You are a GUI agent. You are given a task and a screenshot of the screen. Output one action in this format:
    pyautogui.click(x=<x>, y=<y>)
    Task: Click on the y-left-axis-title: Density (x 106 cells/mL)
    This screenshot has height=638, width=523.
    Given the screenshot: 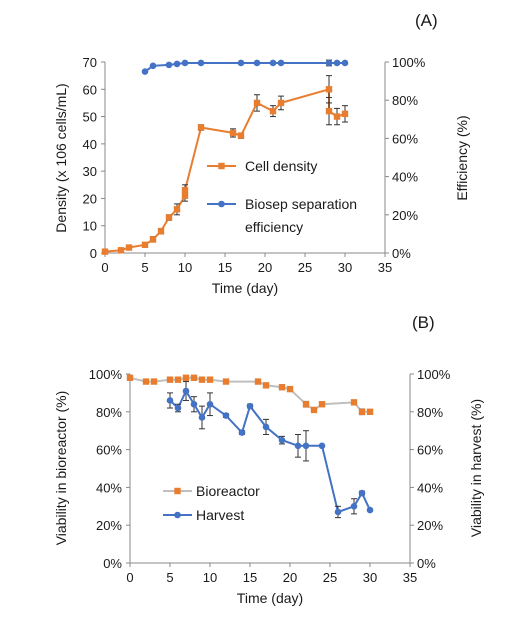 What is the action you would take?
    pyautogui.click(x=61, y=157)
    